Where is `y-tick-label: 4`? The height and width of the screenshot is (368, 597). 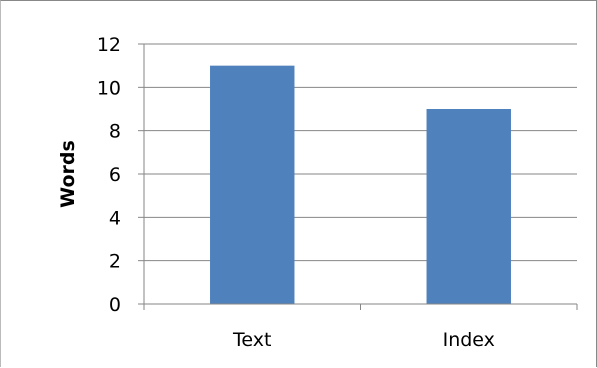
y-tick-label: 4 is located at coordinates (115, 218).